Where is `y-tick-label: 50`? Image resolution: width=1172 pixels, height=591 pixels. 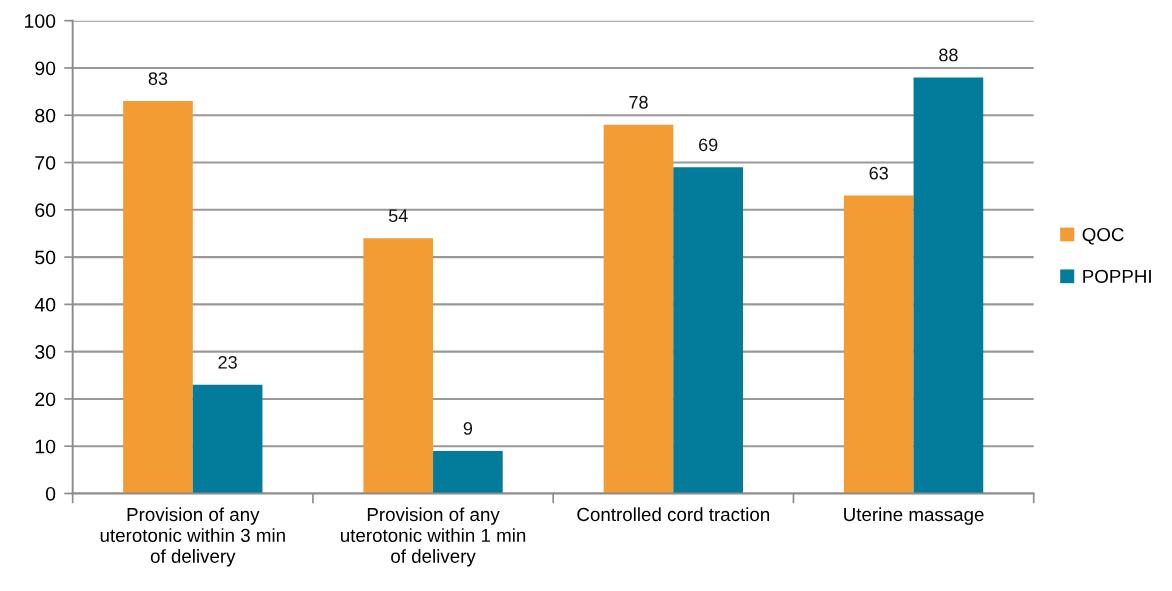 y-tick-label: 50 is located at coordinates (45, 257).